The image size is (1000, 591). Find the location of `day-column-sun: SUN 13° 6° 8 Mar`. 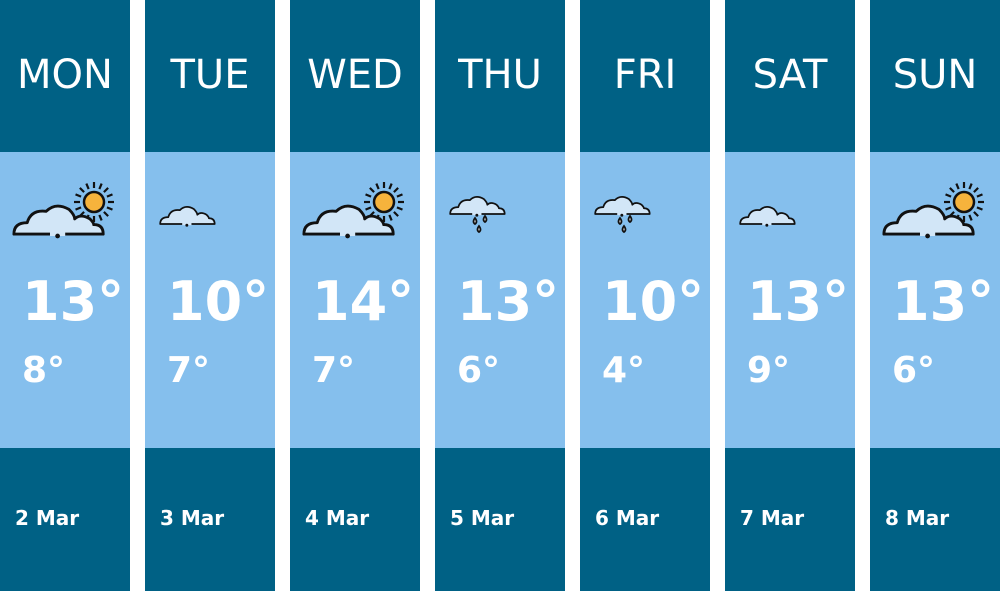

day-column-sun: SUN 13° 6° 8 Mar is located at coordinates (935, 295).